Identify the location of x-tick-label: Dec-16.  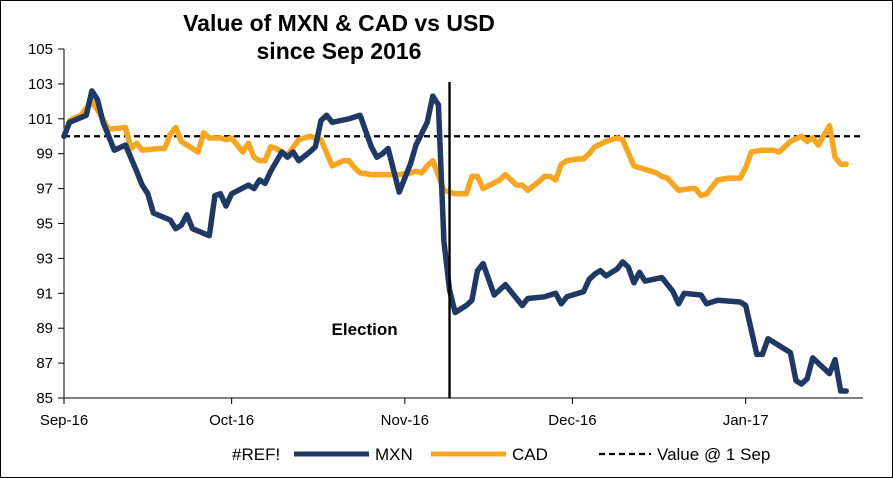
(572, 420).